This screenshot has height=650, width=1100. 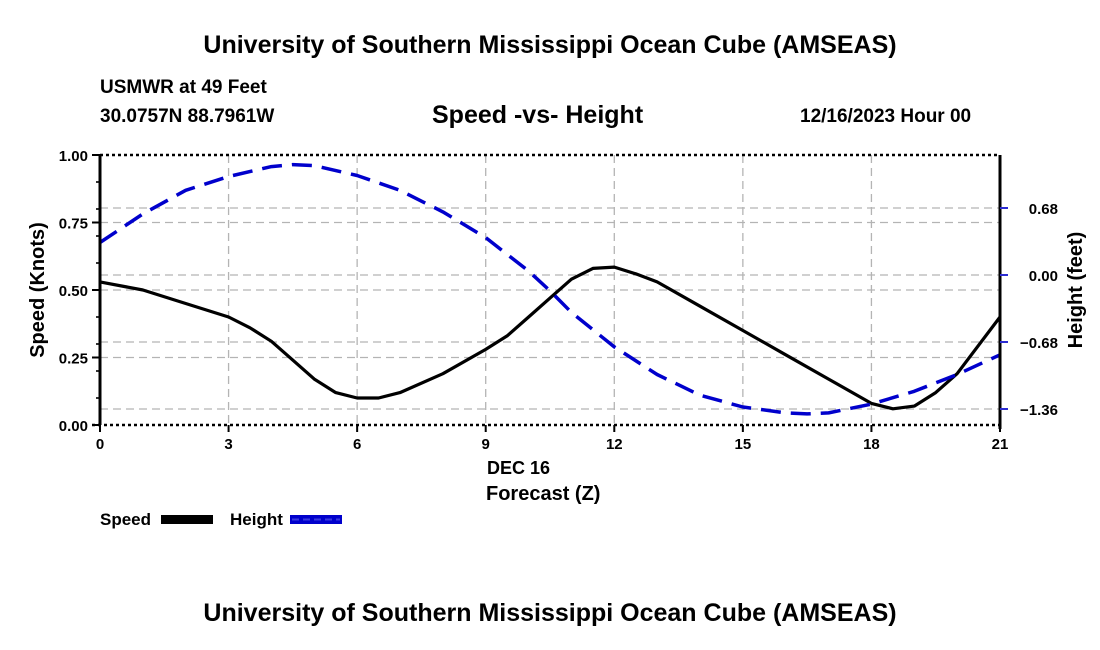 What do you see at coordinates (1000, 444) in the screenshot?
I see `x-tick-label: 21` at bounding box center [1000, 444].